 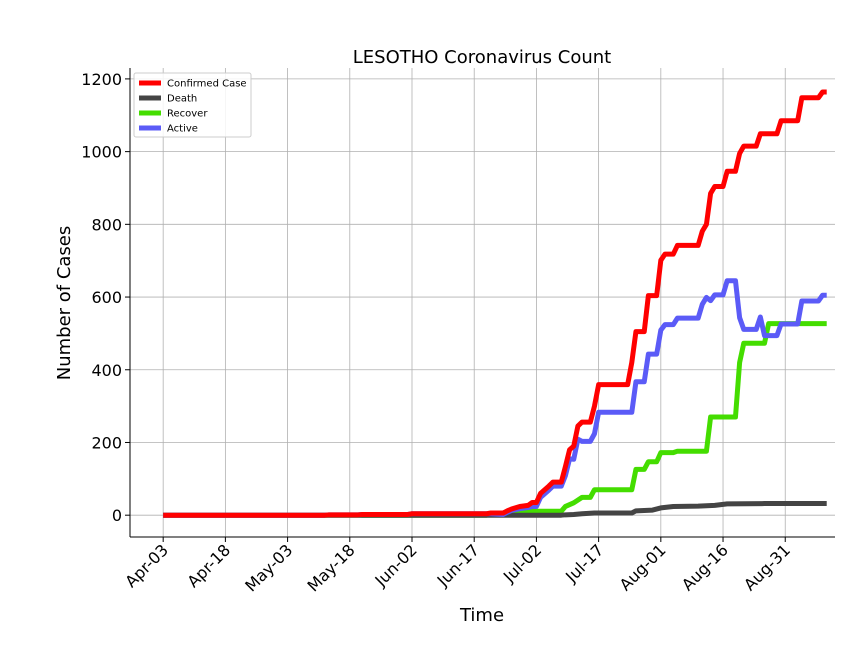 What do you see at coordinates (106, 224) in the screenshot?
I see `y-tick-label: 800` at bounding box center [106, 224].